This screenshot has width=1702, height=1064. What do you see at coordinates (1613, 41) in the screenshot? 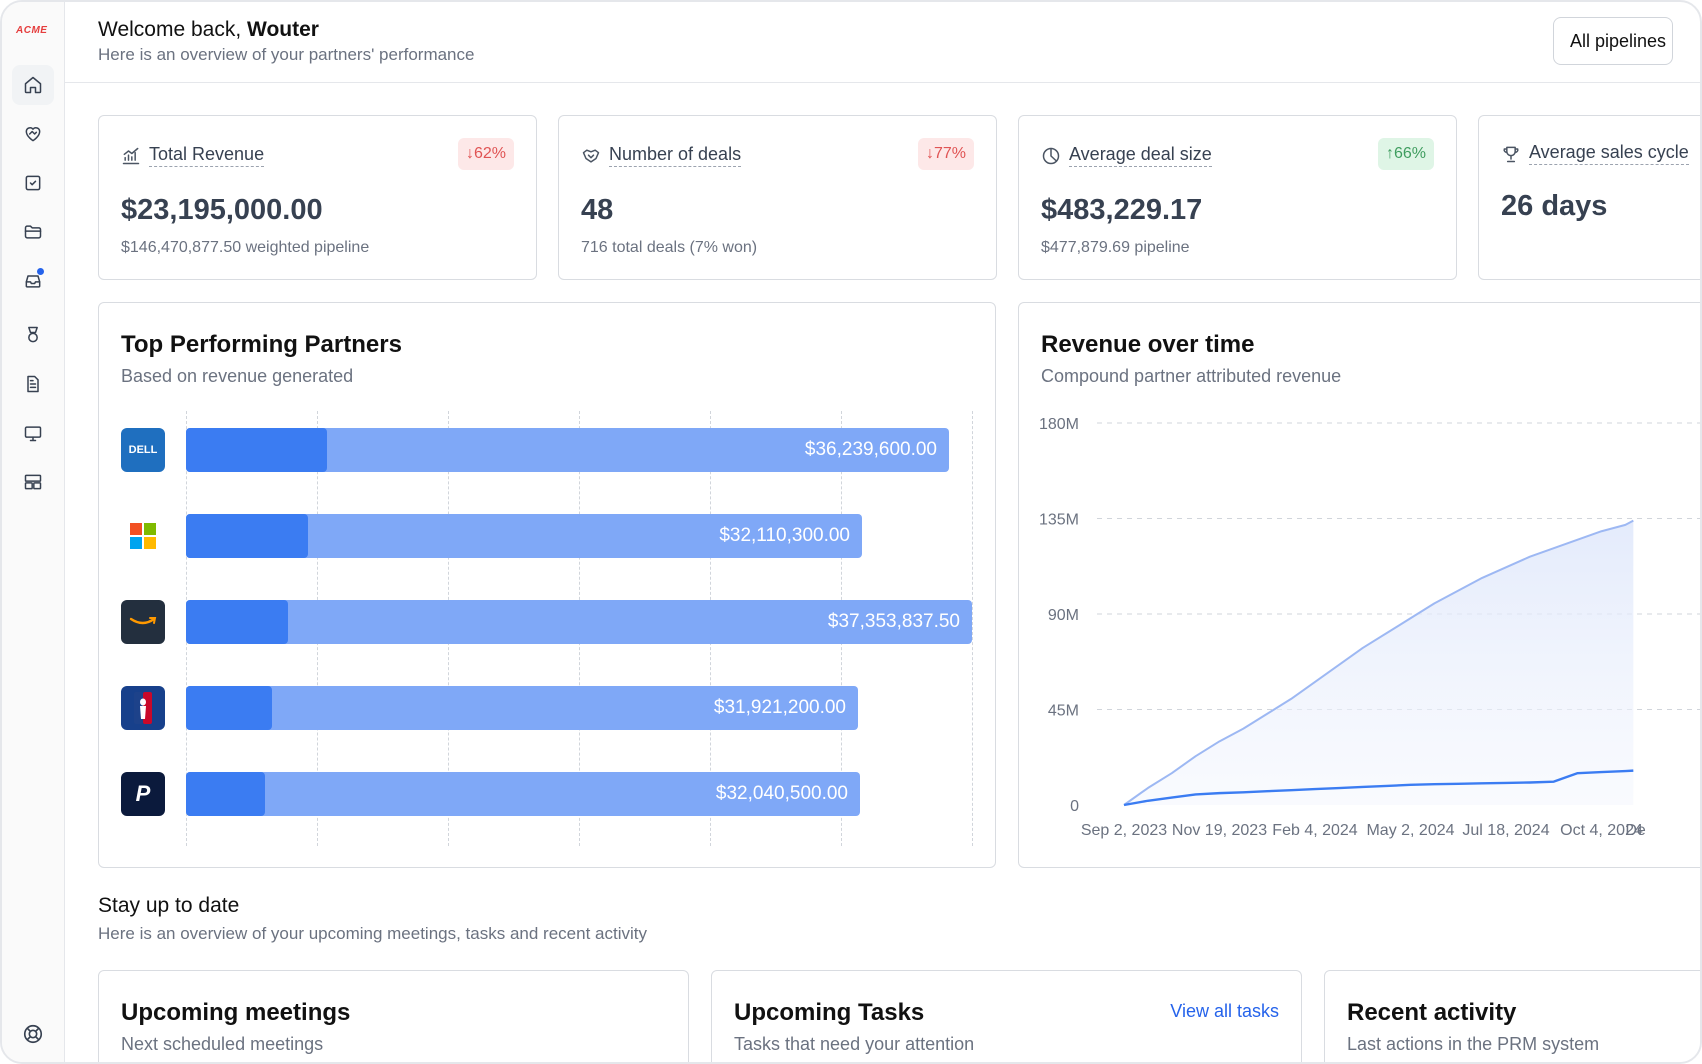
I see `pipeline-selector: All pipelines` at bounding box center [1613, 41].